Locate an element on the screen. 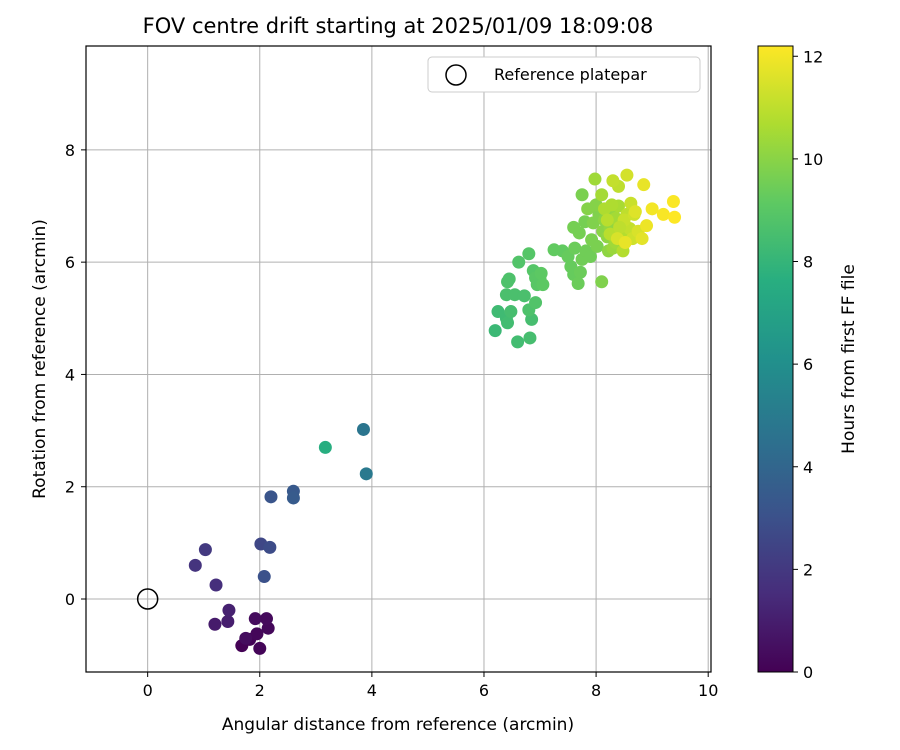 The image size is (900, 750). colorbar-label: Hours from first FF file is located at coordinates (849, 359).